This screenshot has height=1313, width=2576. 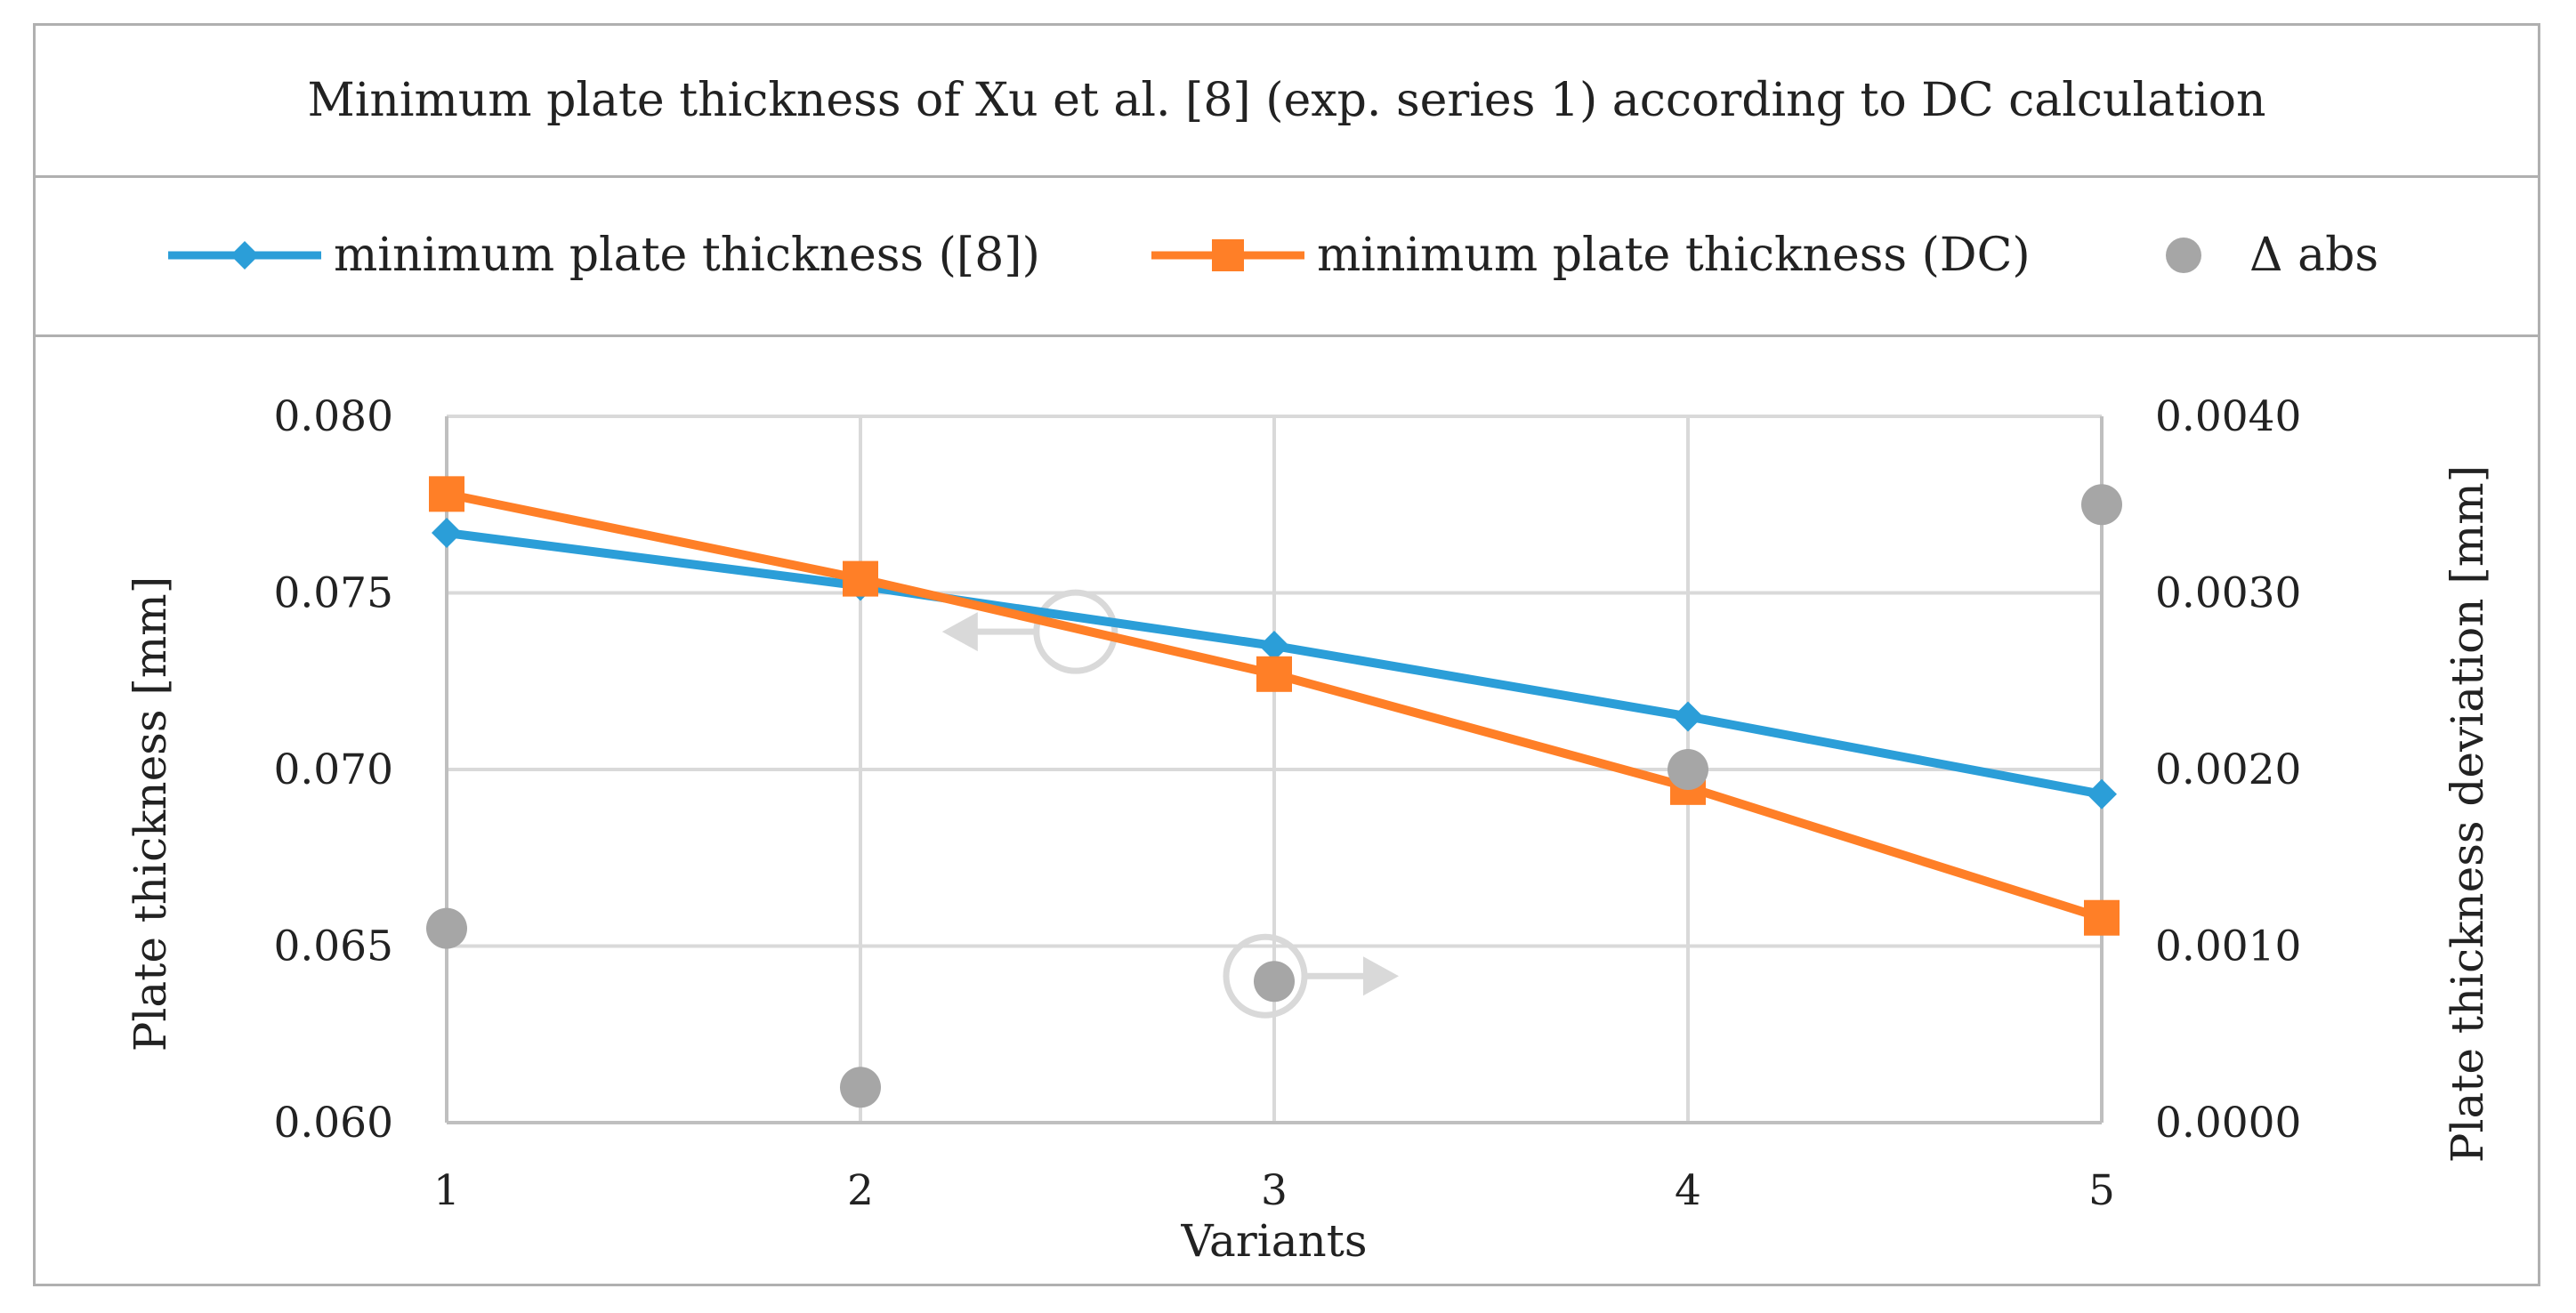 I want to click on x-tick-label: 5, so click(x=2101, y=1190).